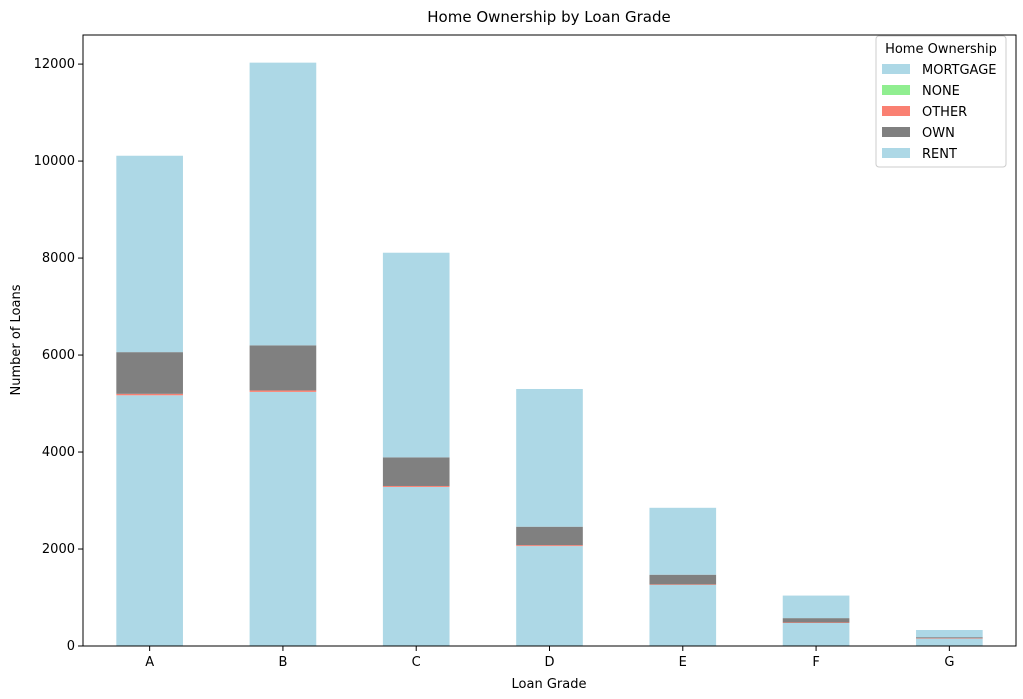 The image size is (1023, 699). I want to click on bar-G-other, so click(949, 638).